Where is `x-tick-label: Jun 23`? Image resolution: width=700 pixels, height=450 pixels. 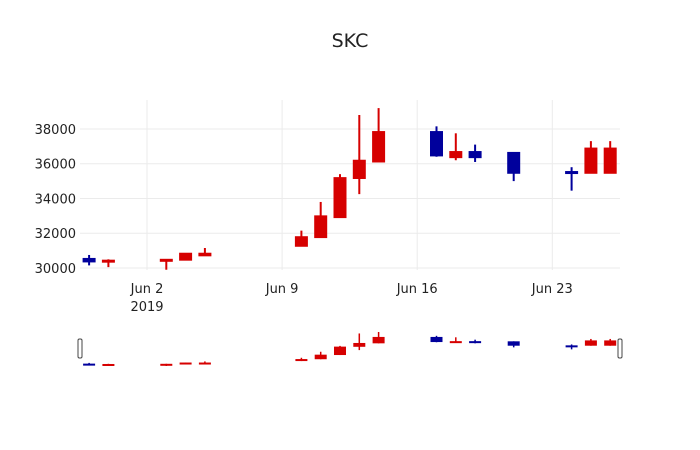 x-tick-label: Jun 23 is located at coordinates (552, 289).